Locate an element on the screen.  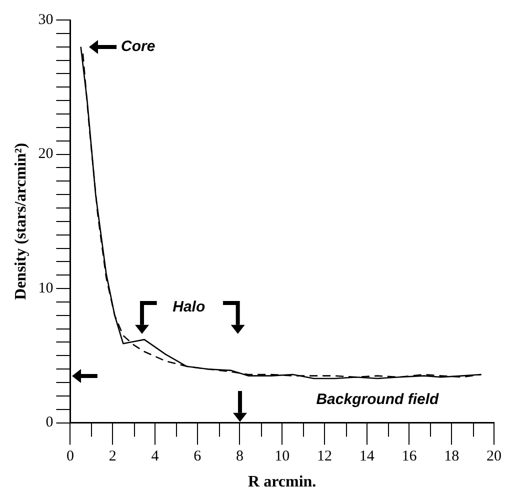
x-tick-label: 2 is located at coordinates (112, 456).